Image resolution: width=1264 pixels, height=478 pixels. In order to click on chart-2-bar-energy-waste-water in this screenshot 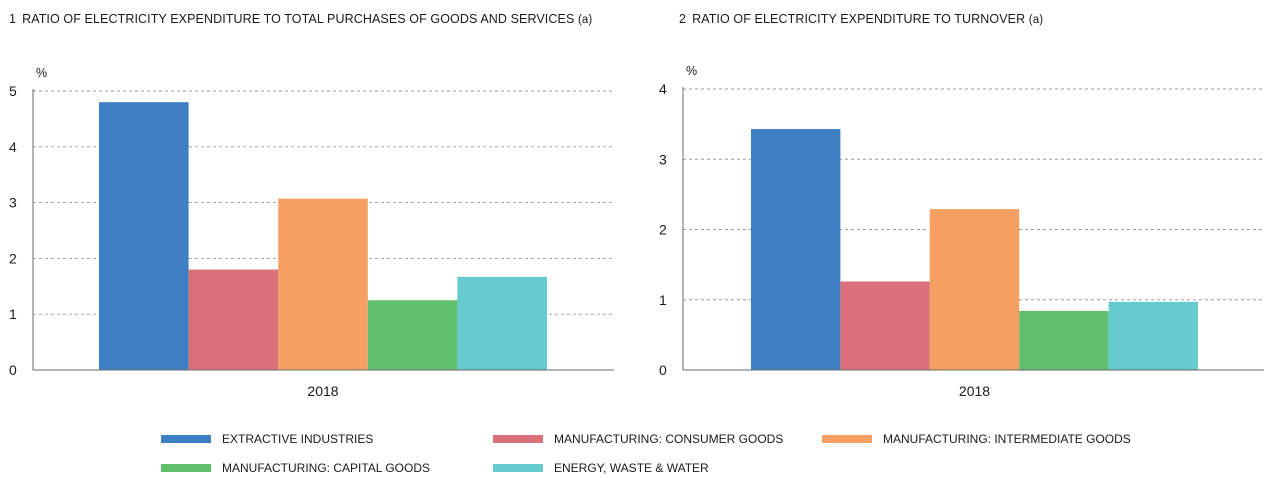, I will do `click(1153, 335)`.